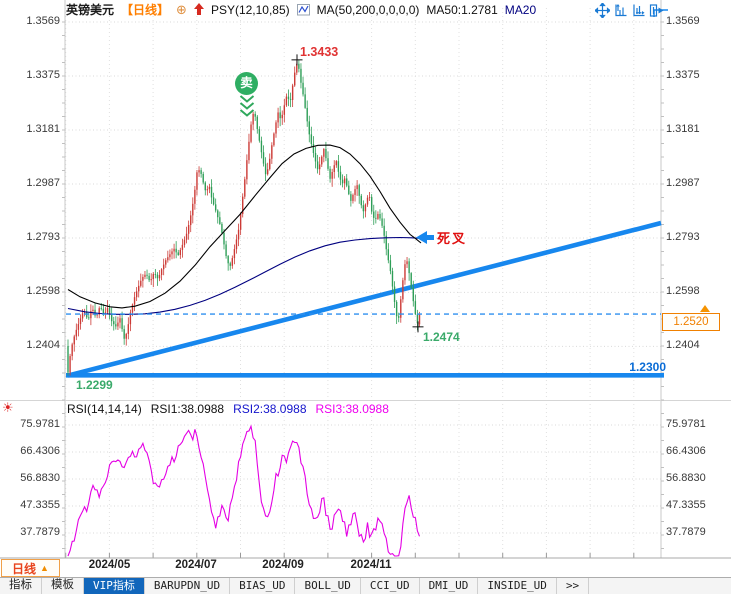  What do you see at coordinates (452, 238) in the screenshot?
I see `death-cross-label: 死叉` at bounding box center [452, 238].